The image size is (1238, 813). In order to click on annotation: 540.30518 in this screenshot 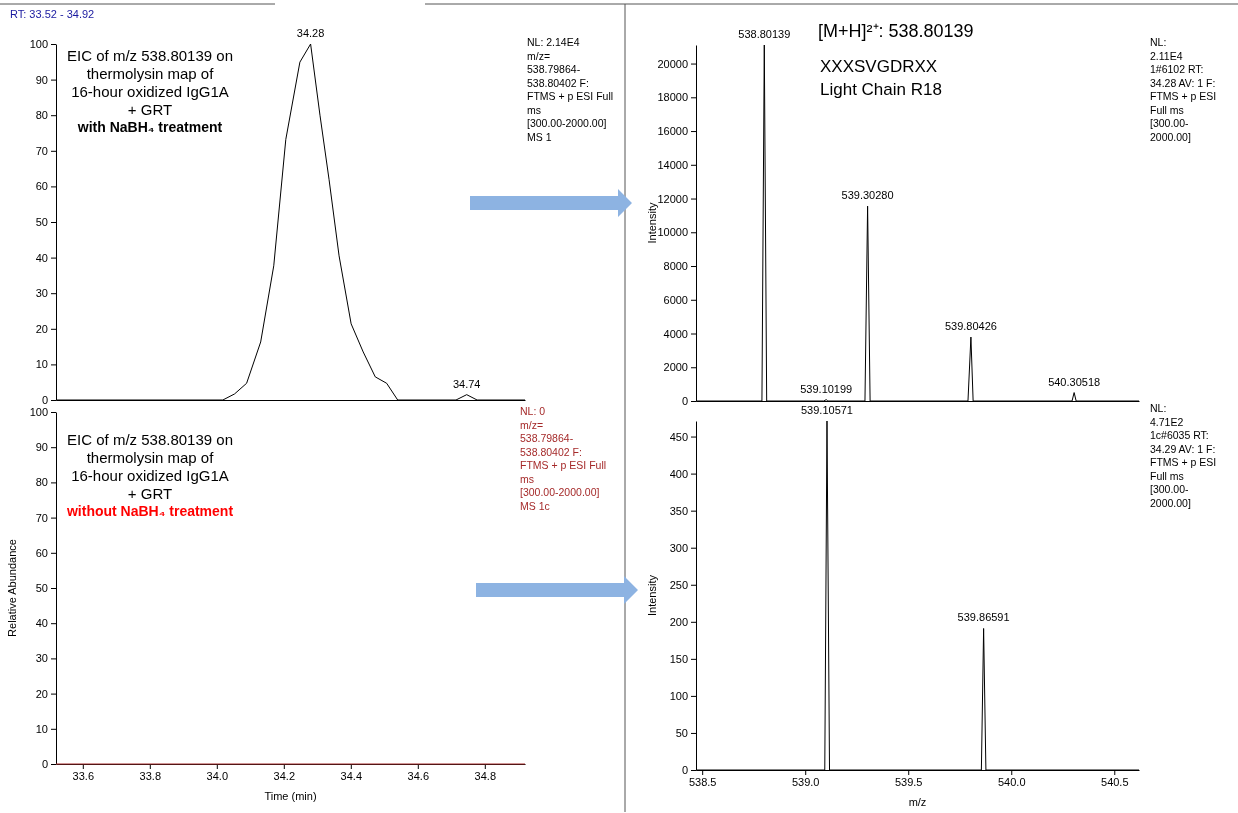, I will do `click(1074, 381)`.